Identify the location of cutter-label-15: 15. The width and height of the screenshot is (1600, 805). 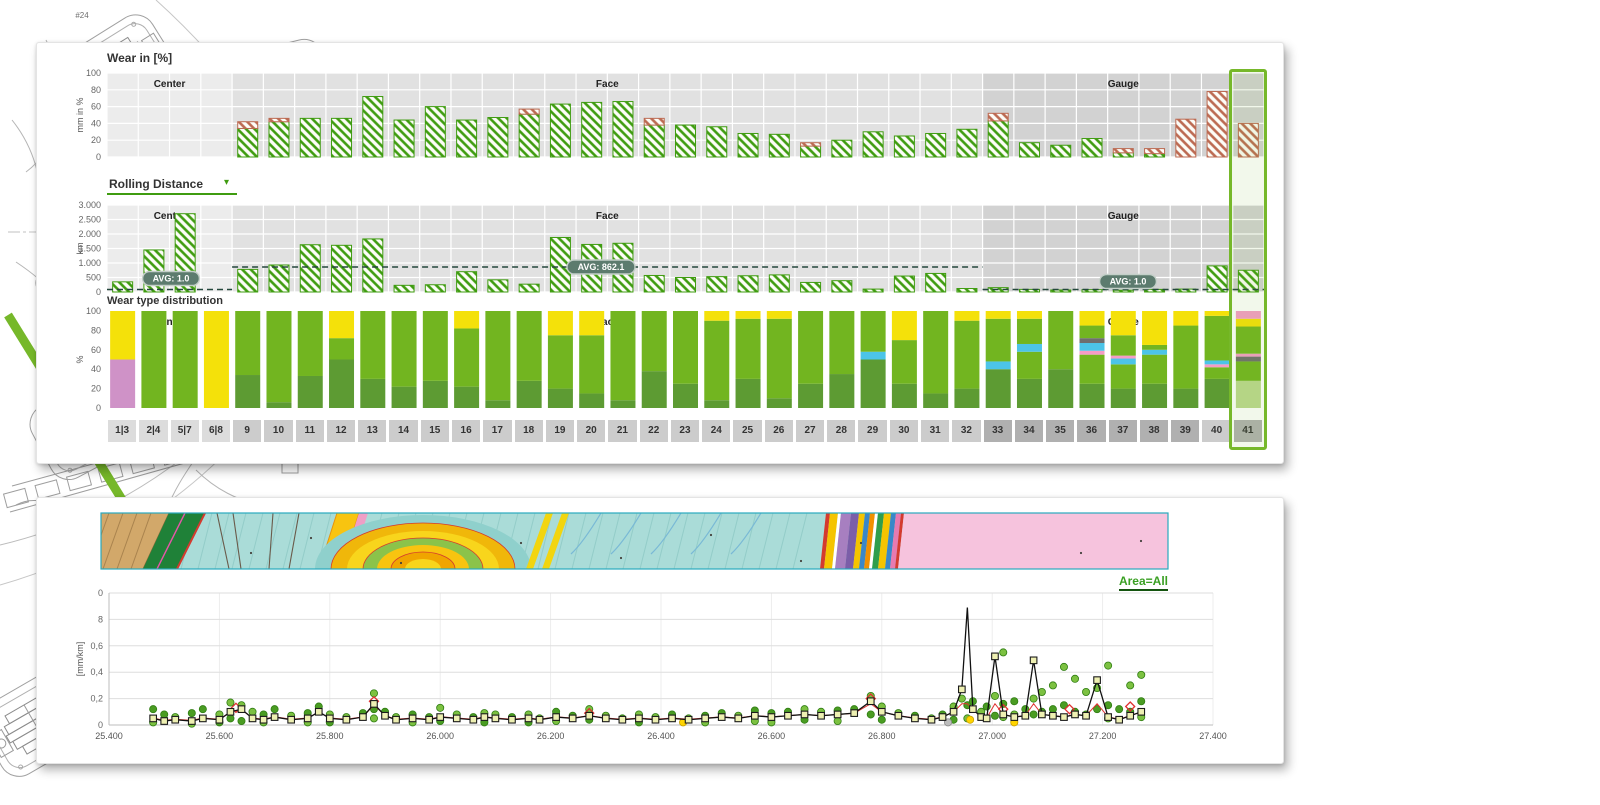
(434, 431).